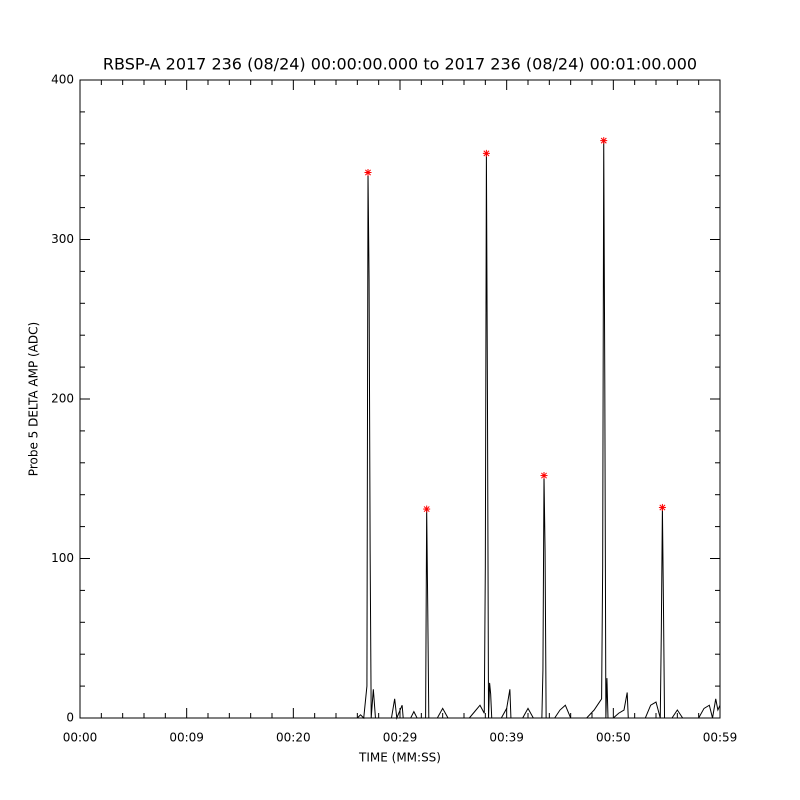 The height and width of the screenshot is (800, 800). I want to click on x-tick-label: 00:50, so click(613, 738).